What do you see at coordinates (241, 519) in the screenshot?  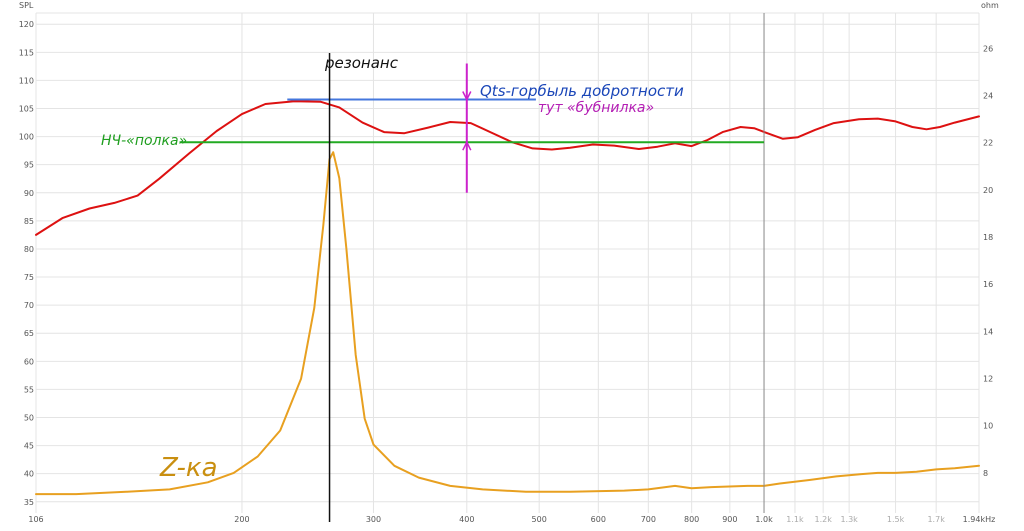 I see `x-tick-label: 200` at bounding box center [241, 519].